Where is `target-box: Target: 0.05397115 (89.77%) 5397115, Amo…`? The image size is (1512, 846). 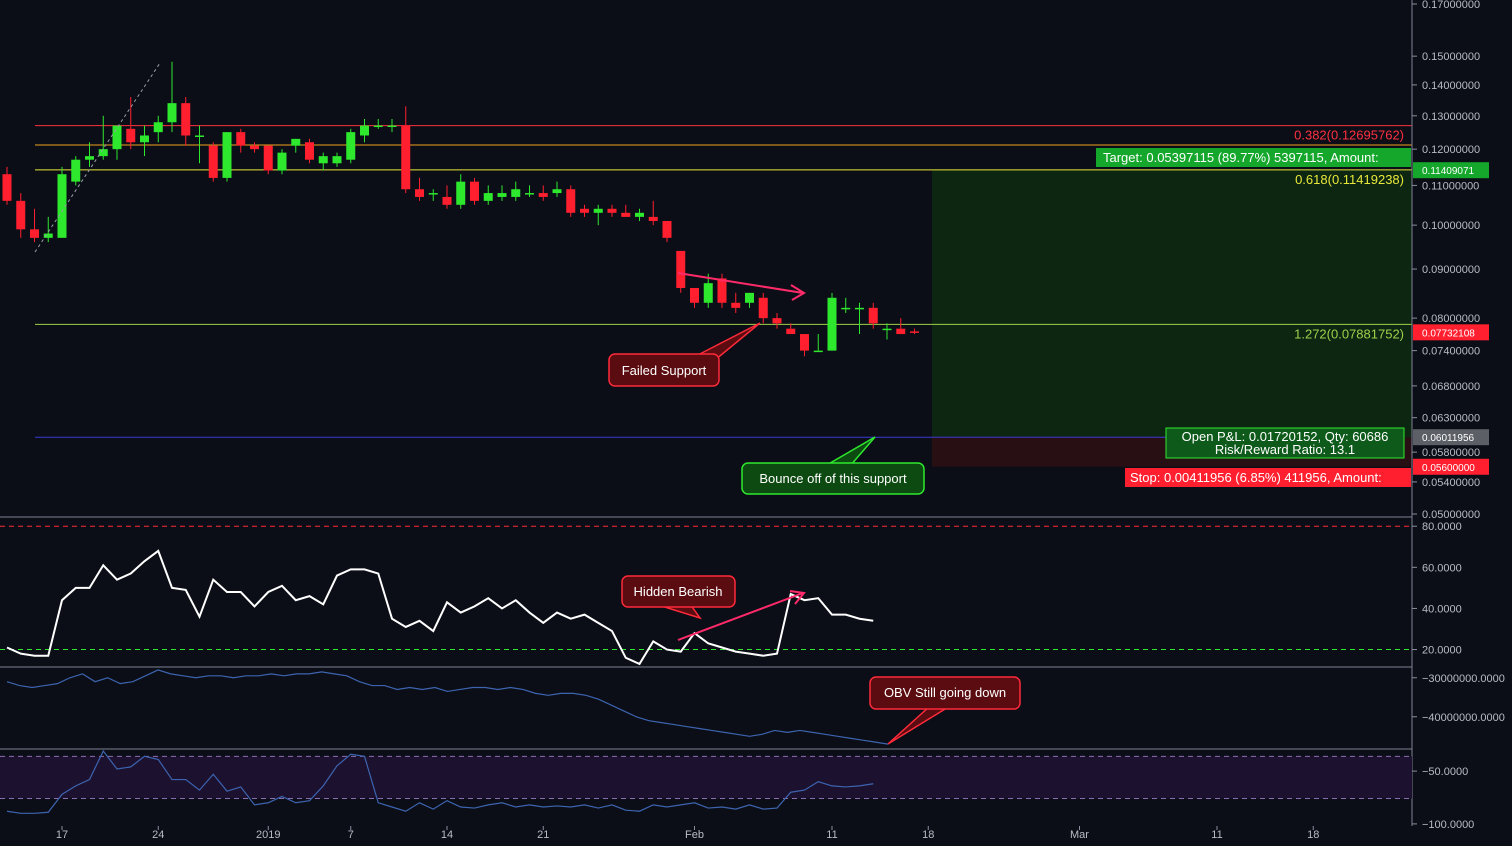 target-box: Target: 0.05397115 (89.77%) 5397115, Amo… is located at coordinates (1253, 157).